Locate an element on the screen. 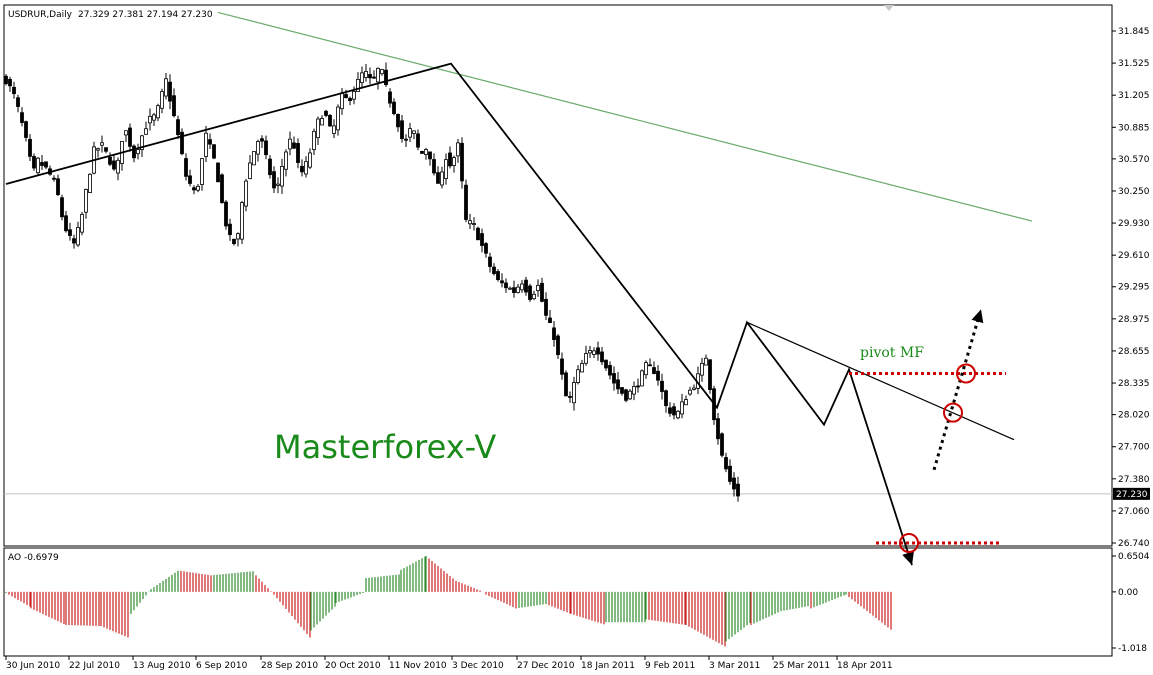  time-axis-label: 22 Jul 2010 is located at coordinates (94, 666).